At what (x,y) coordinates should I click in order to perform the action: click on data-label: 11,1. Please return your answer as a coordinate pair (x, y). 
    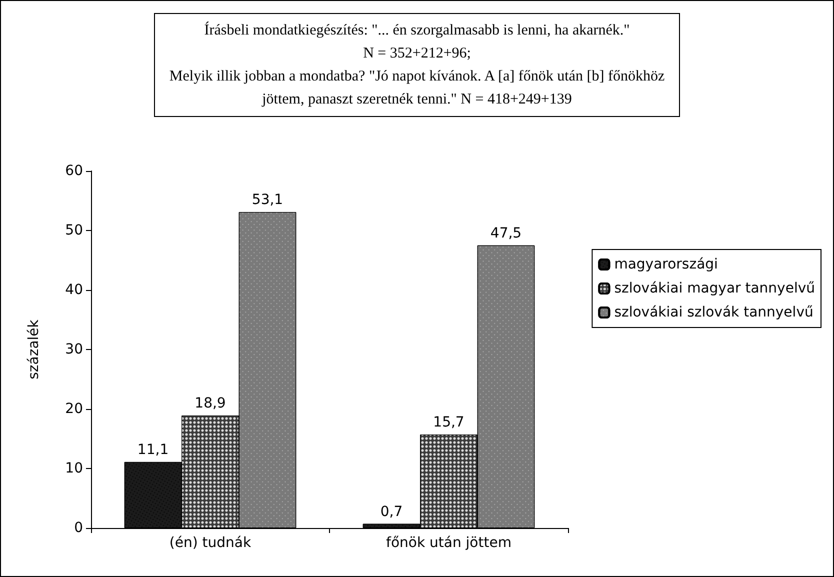
    Looking at the image, I should click on (153, 450).